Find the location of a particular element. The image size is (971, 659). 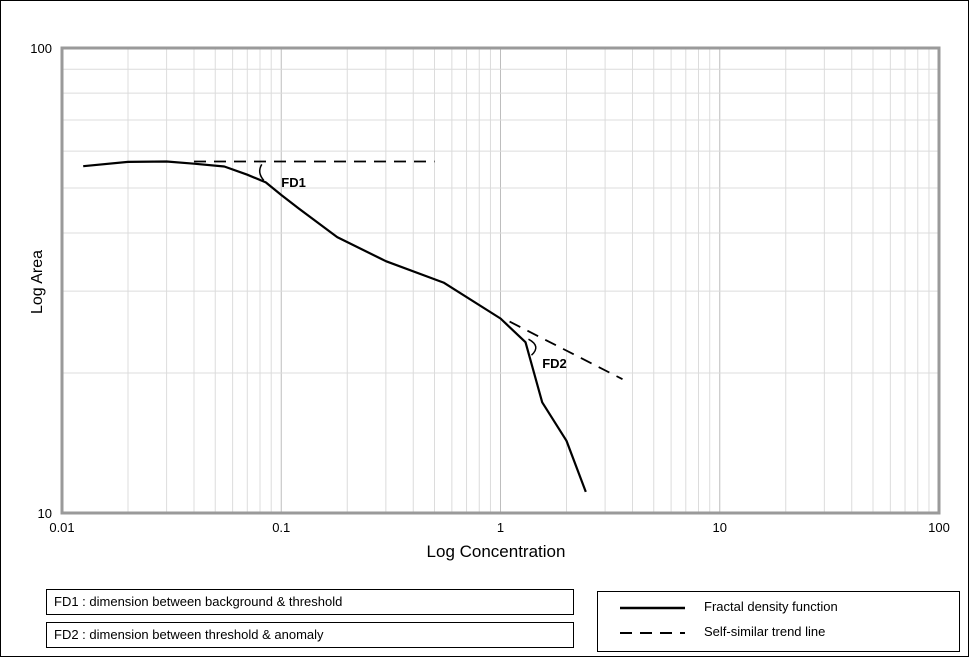

series-trend-line is located at coordinates (566, 350).